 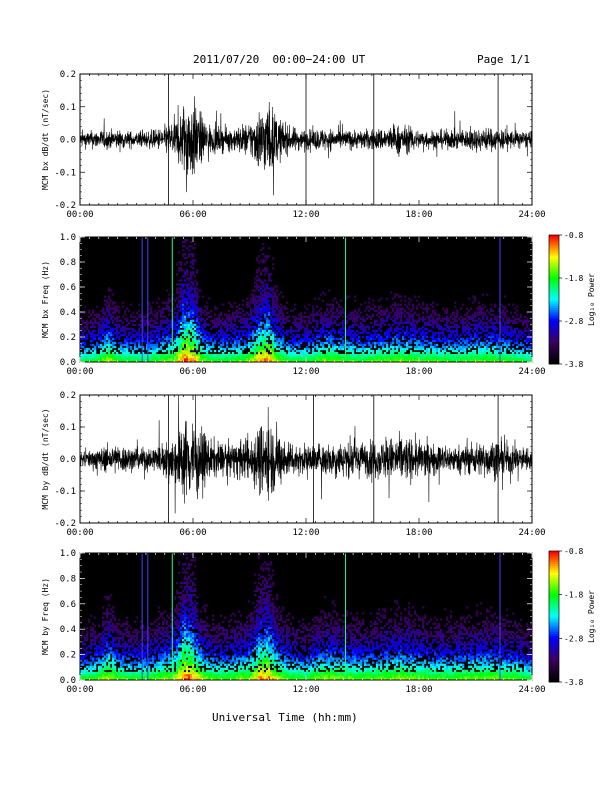 I want to click on x-tick-label: 00:00, so click(x=79, y=372).